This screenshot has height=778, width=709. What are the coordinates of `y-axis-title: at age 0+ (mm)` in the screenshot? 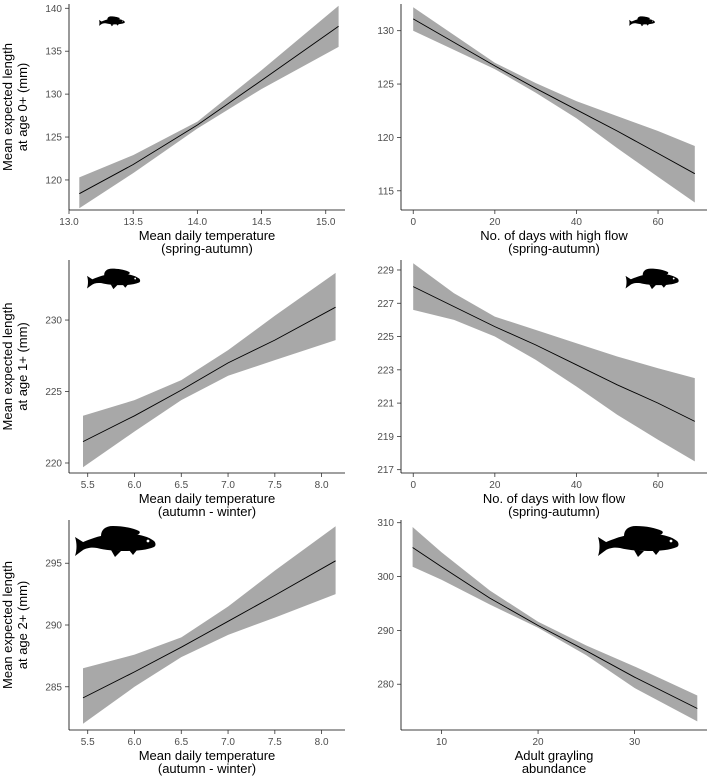 It's located at (22, 107).